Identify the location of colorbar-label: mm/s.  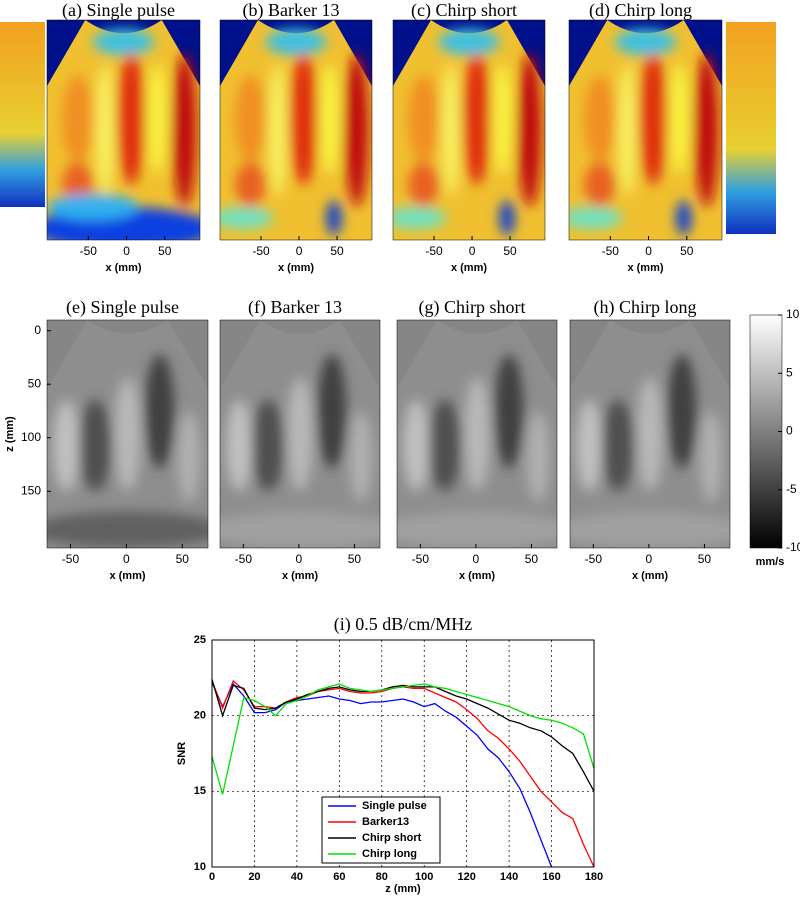
(770, 562).